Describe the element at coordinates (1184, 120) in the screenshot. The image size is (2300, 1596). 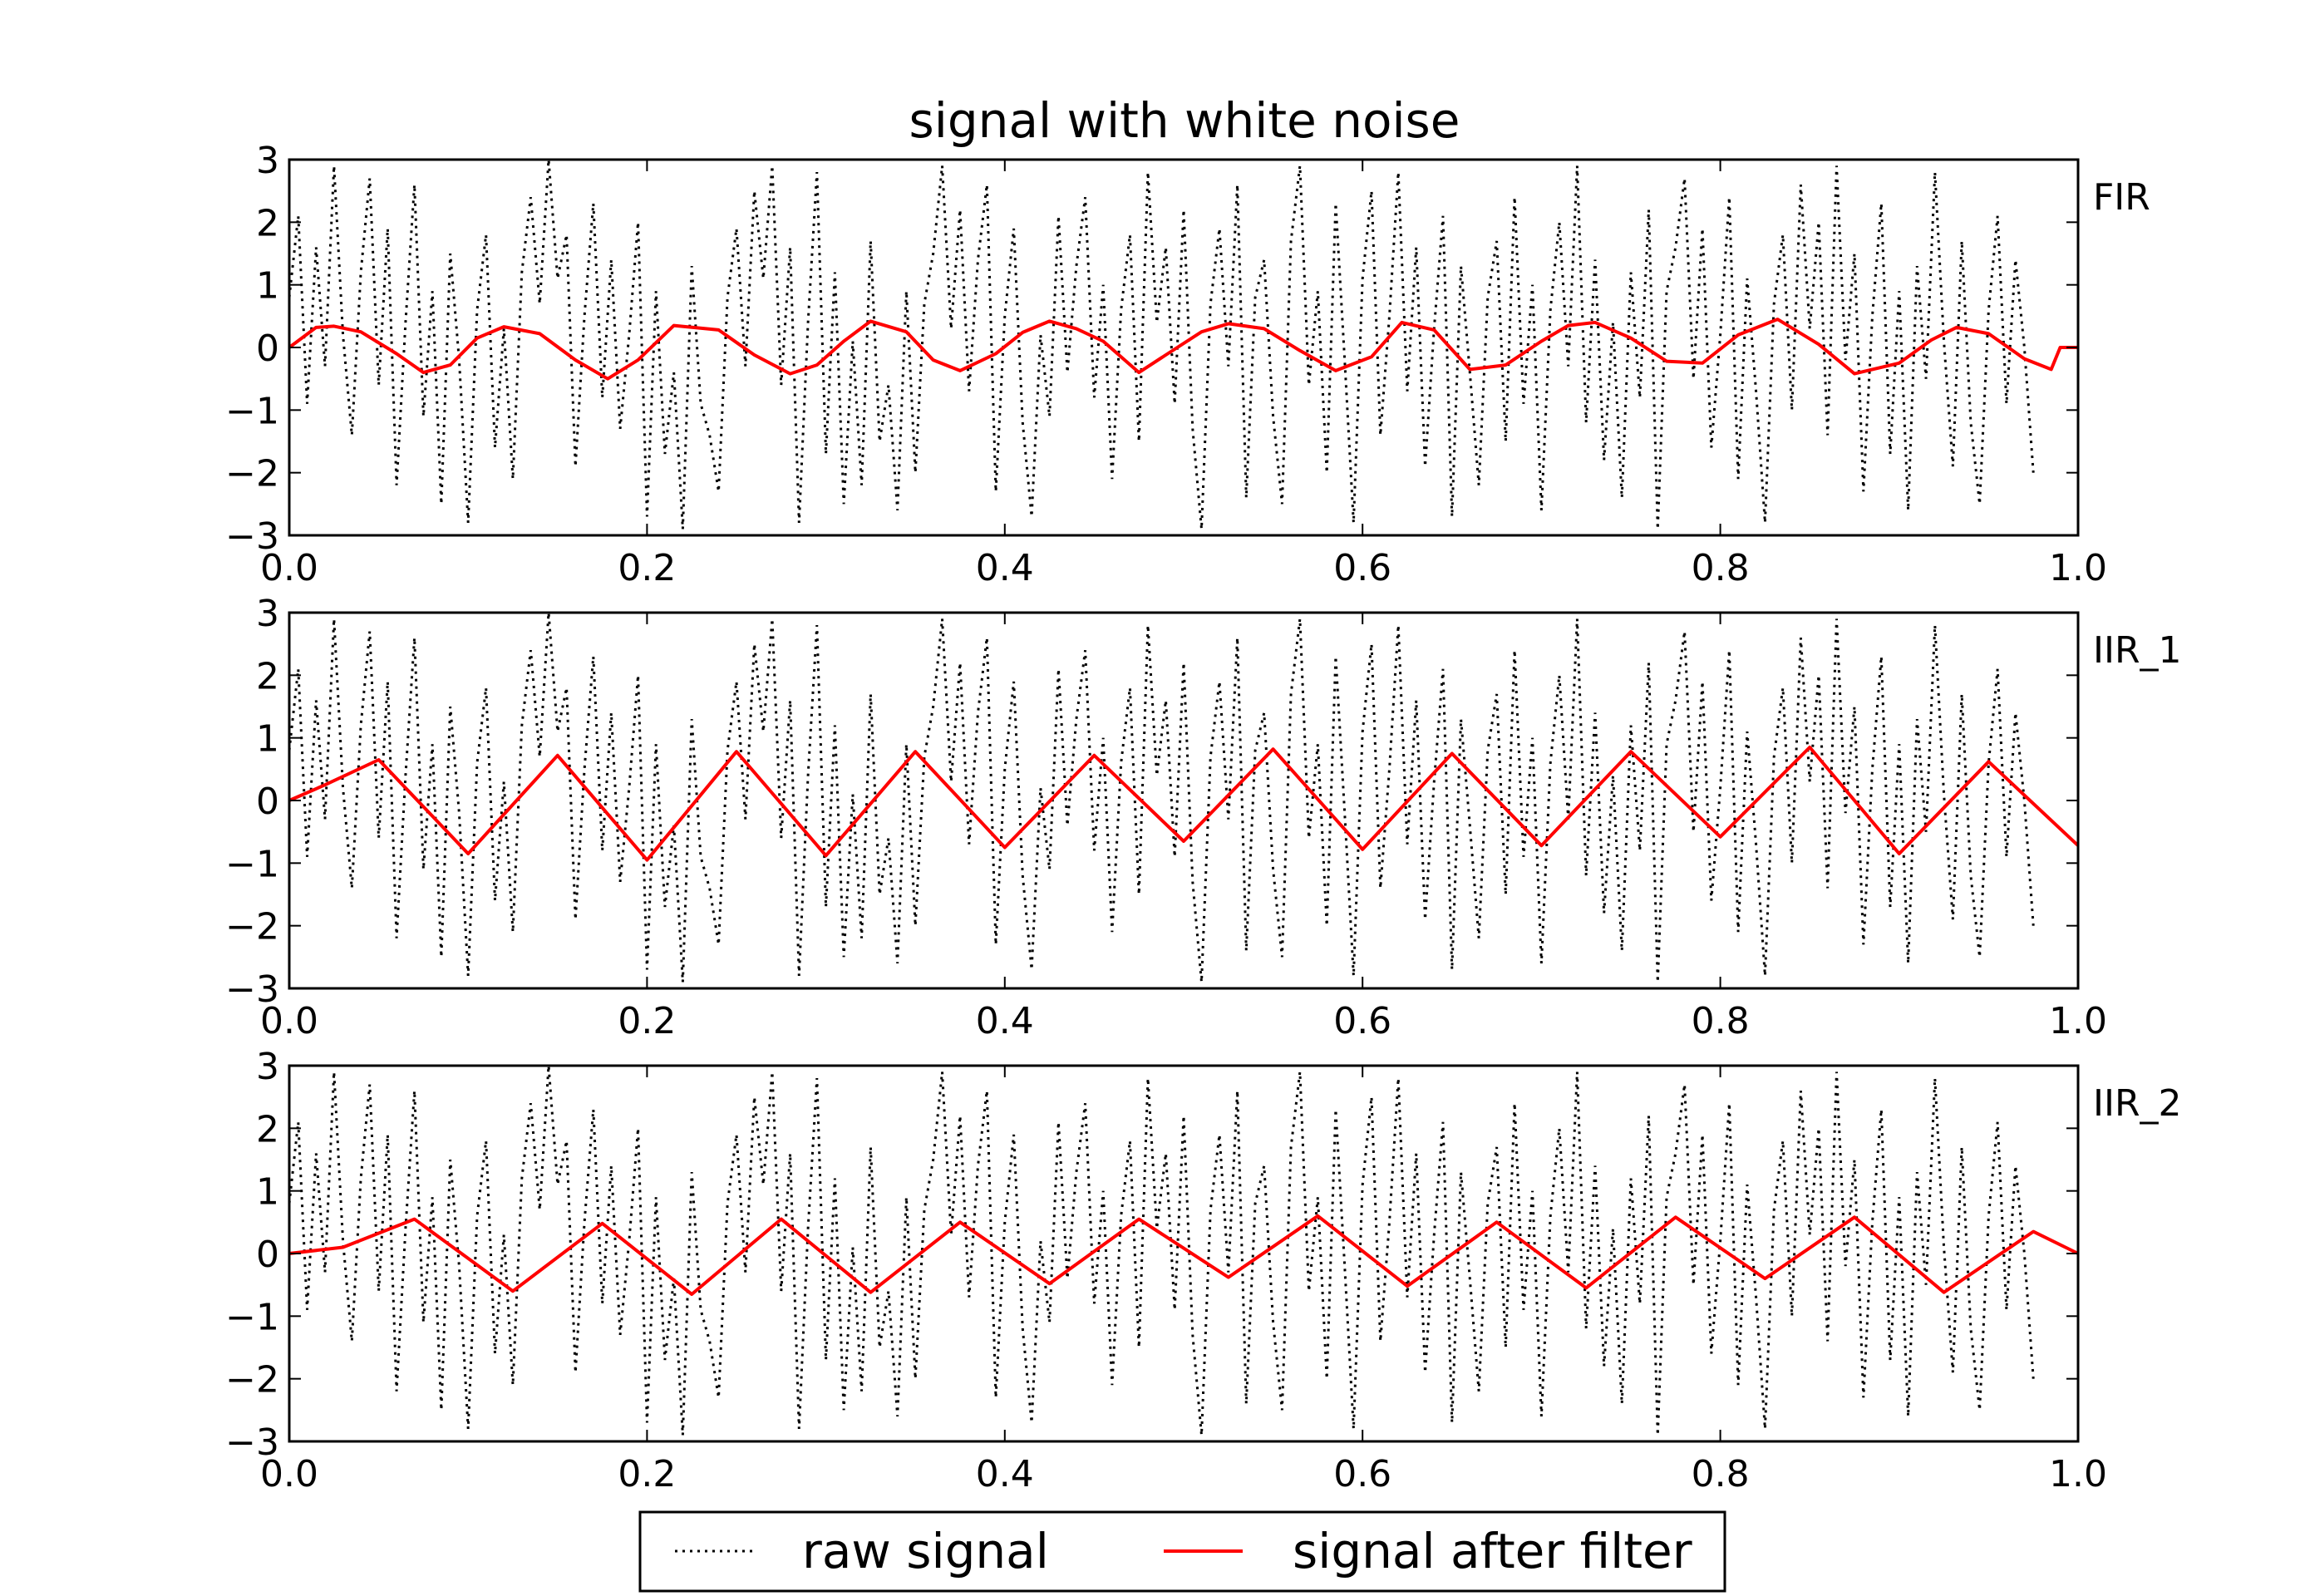
I see `chart-title: signal with white noise` at that location.